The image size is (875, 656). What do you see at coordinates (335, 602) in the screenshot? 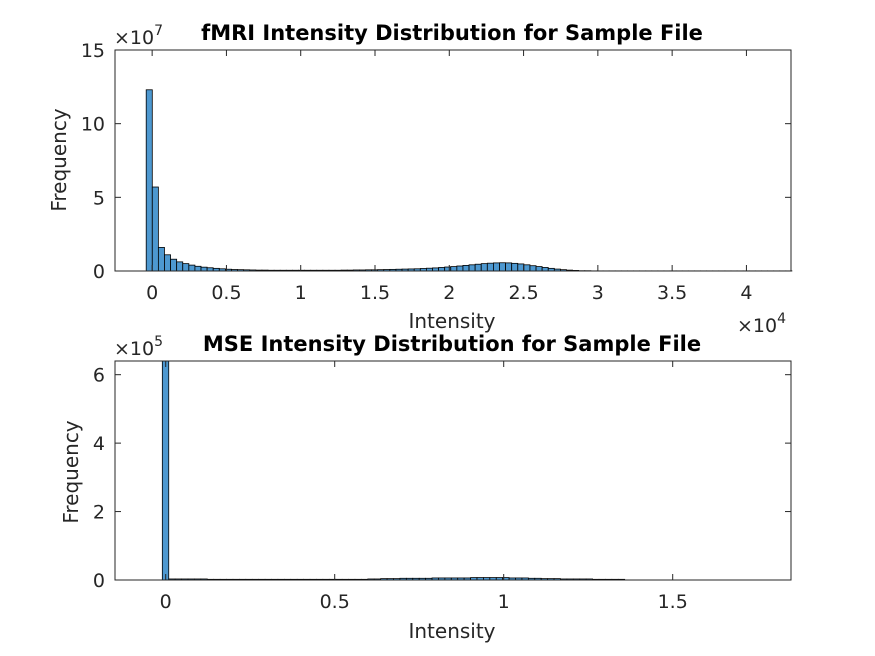
I see `mse-x-tick-label: 0.5` at bounding box center [335, 602].